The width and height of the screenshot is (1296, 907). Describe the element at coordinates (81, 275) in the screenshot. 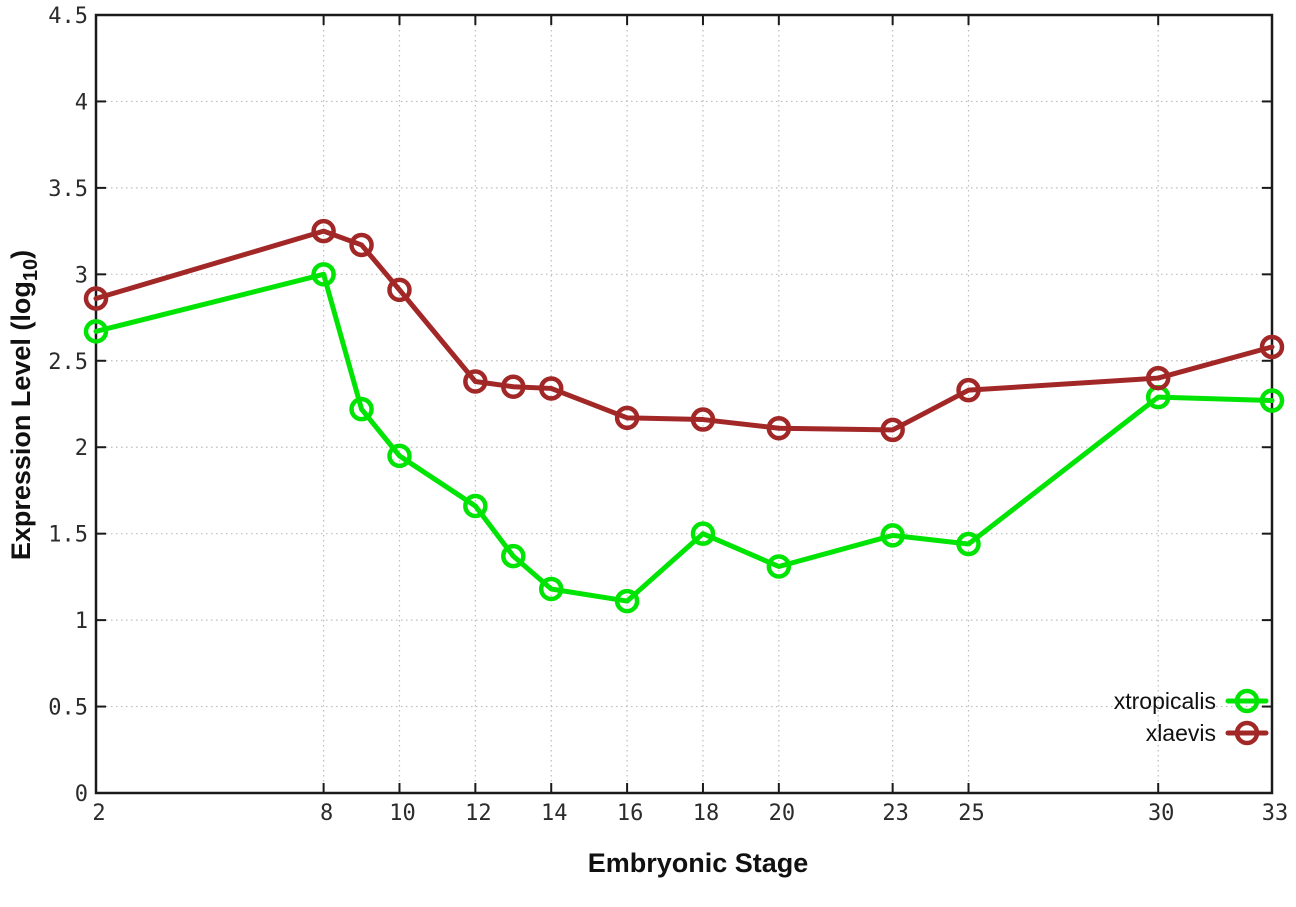

I see `y-tick-label: 3` at that location.